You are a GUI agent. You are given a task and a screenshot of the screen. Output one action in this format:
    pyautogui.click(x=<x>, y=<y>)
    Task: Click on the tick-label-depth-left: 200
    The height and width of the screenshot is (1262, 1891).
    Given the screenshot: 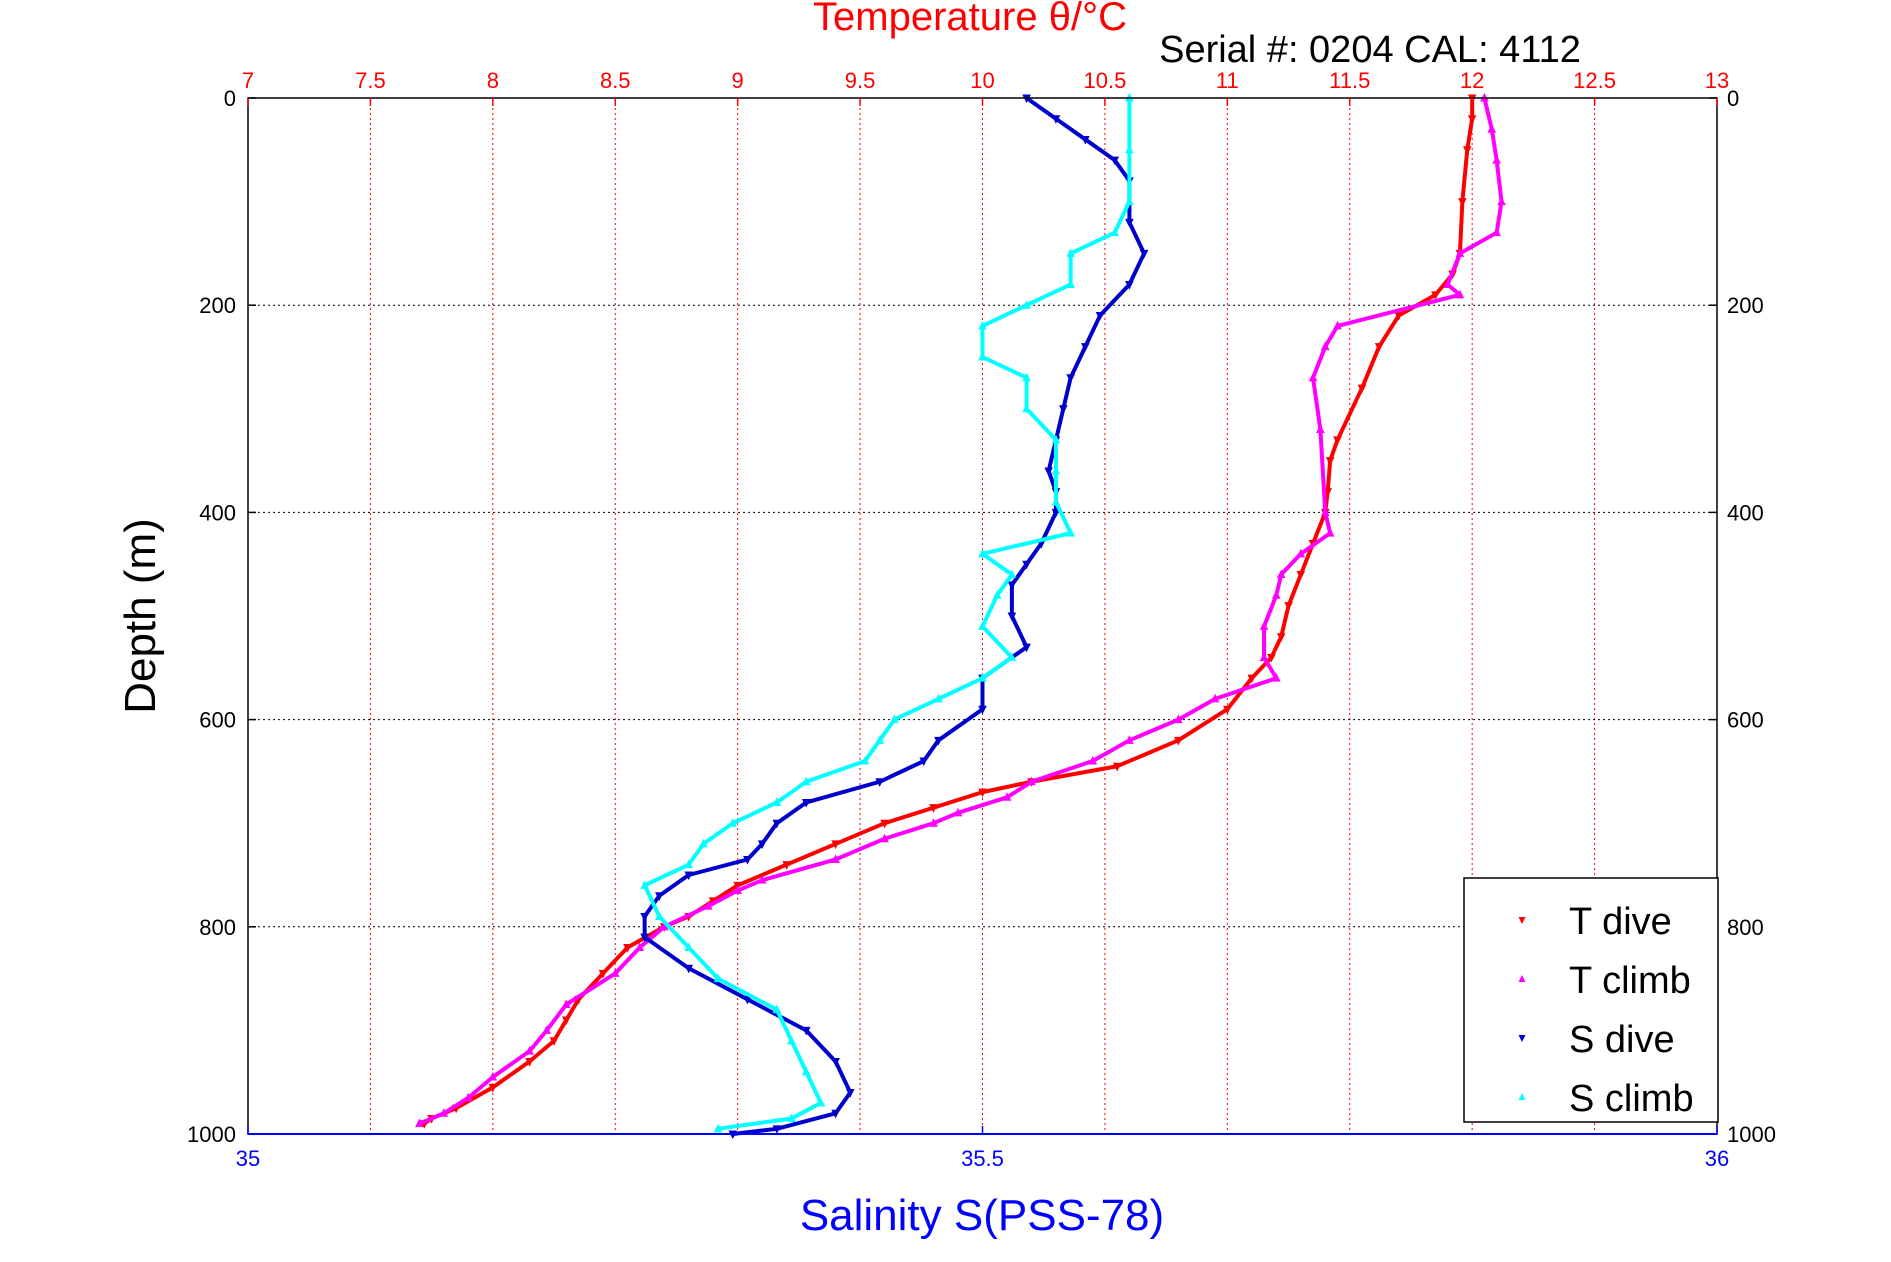 What is the action you would take?
    pyautogui.click(x=217, y=305)
    